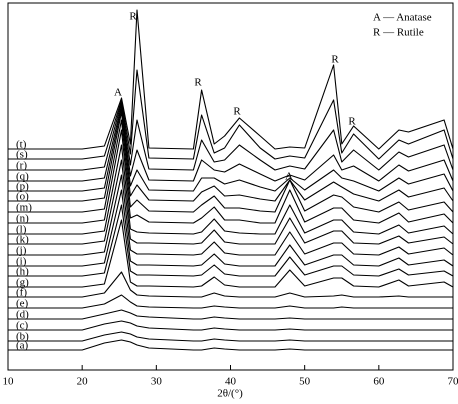 The image size is (458, 404). What do you see at coordinates (21, 251) in the screenshot?
I see `series-label: (j)` at bounding box center [21, 251].